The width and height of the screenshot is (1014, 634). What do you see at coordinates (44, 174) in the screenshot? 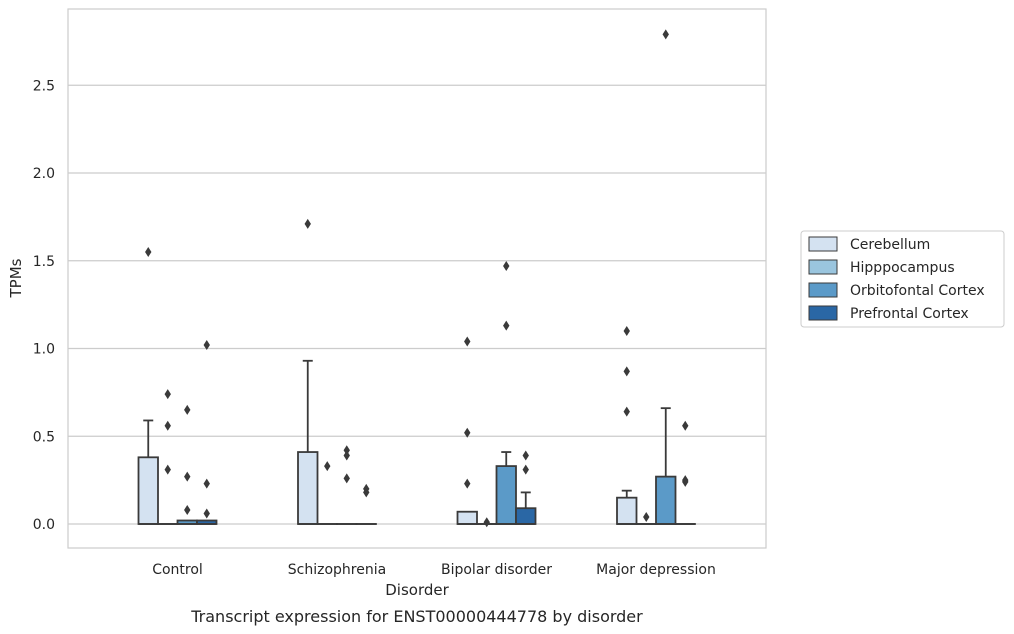
I see `y-tick-label: 2.0` at bounding box center [44, 174].